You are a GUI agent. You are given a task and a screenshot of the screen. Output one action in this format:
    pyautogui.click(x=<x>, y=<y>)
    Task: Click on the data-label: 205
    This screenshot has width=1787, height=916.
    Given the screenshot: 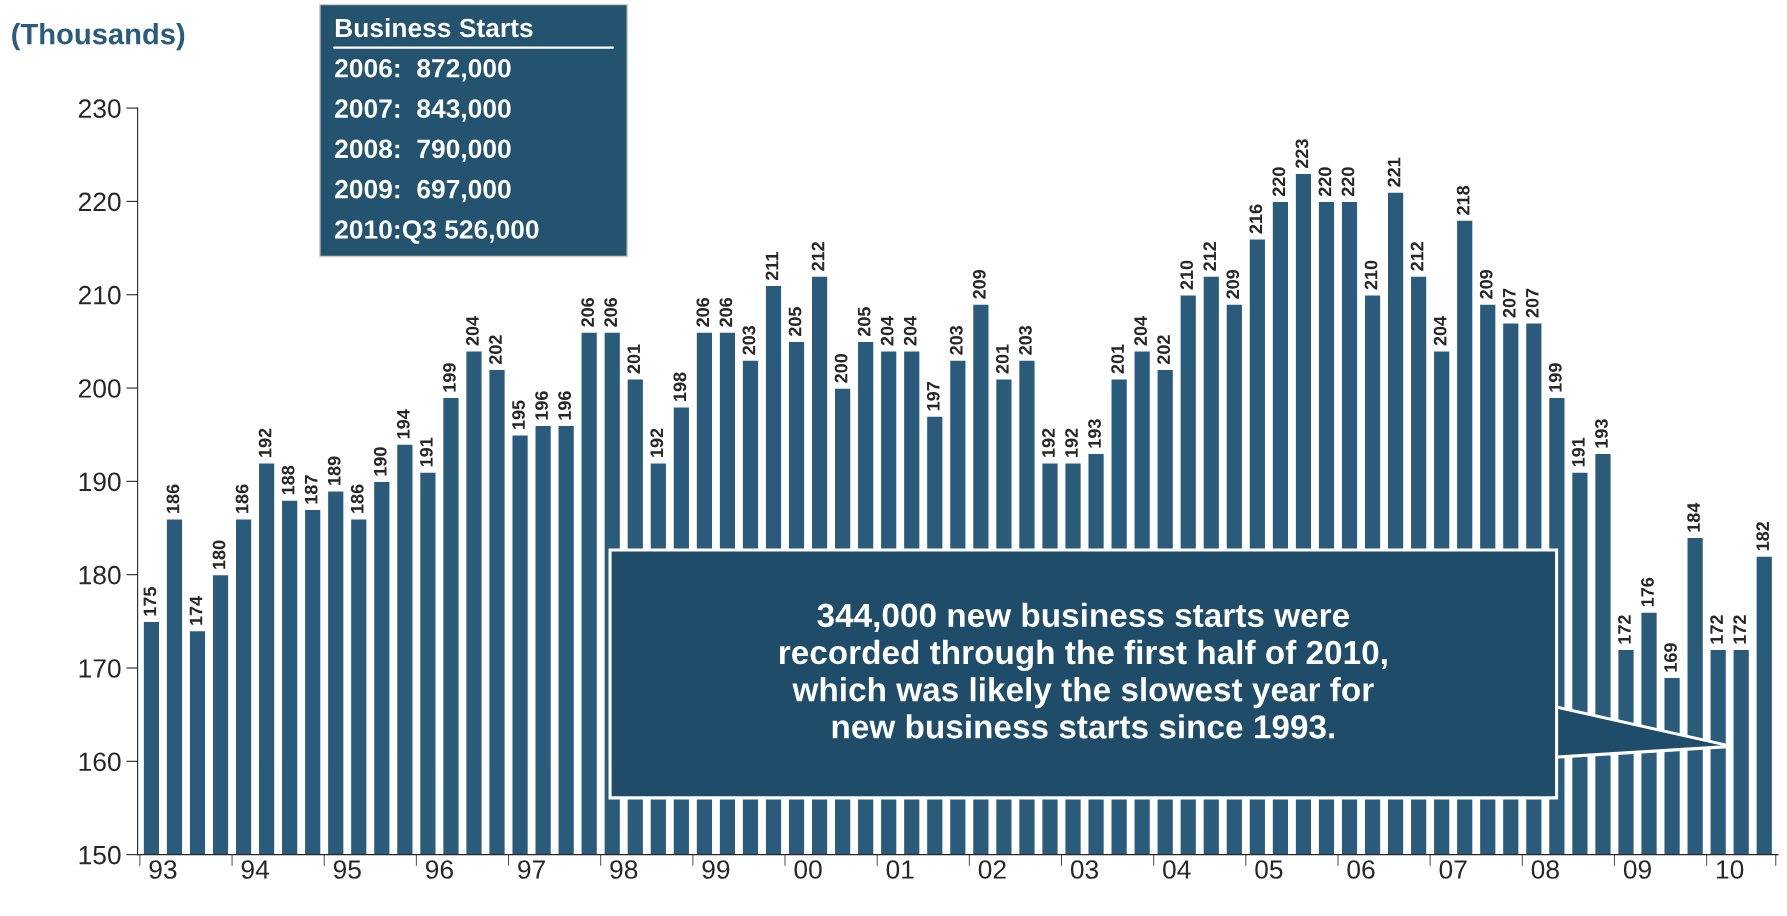 What is the action you would take?
    pyautogui.click(x=795, y=322)
    